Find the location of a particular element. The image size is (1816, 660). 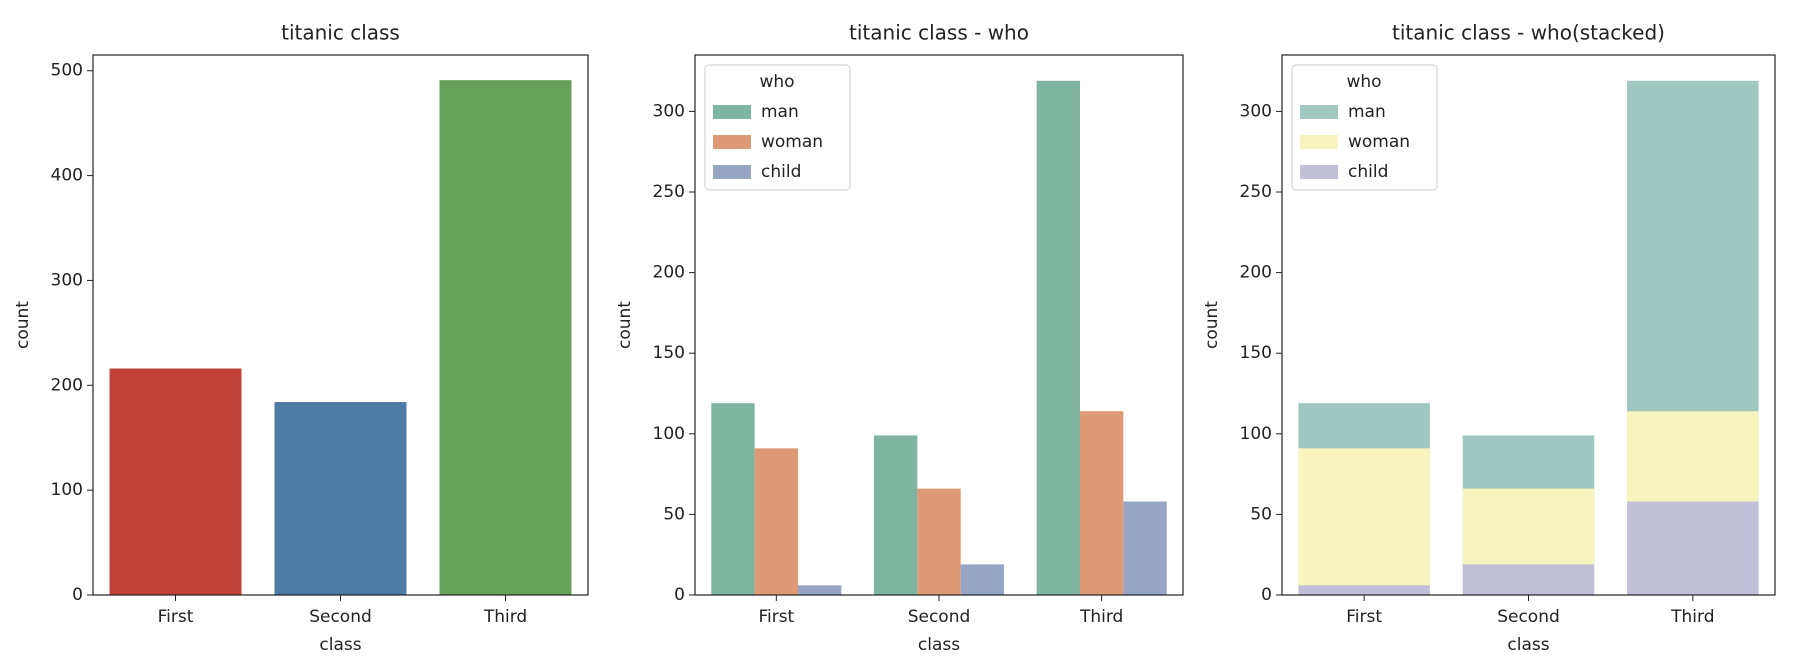

chart-title: titanic class - who(stacked) is located at coordinates (1528, 33).